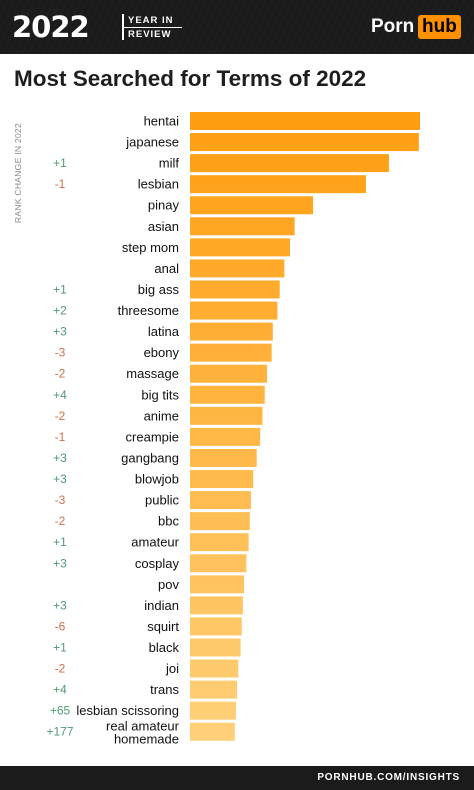 The height and width of the screenshot is (790, 474). What do you see at coordinates (388, 777) in the screenshot?
I see `footer-link: PORNHUB.COM/INSIGHTS` at bounding box center [388, 777].